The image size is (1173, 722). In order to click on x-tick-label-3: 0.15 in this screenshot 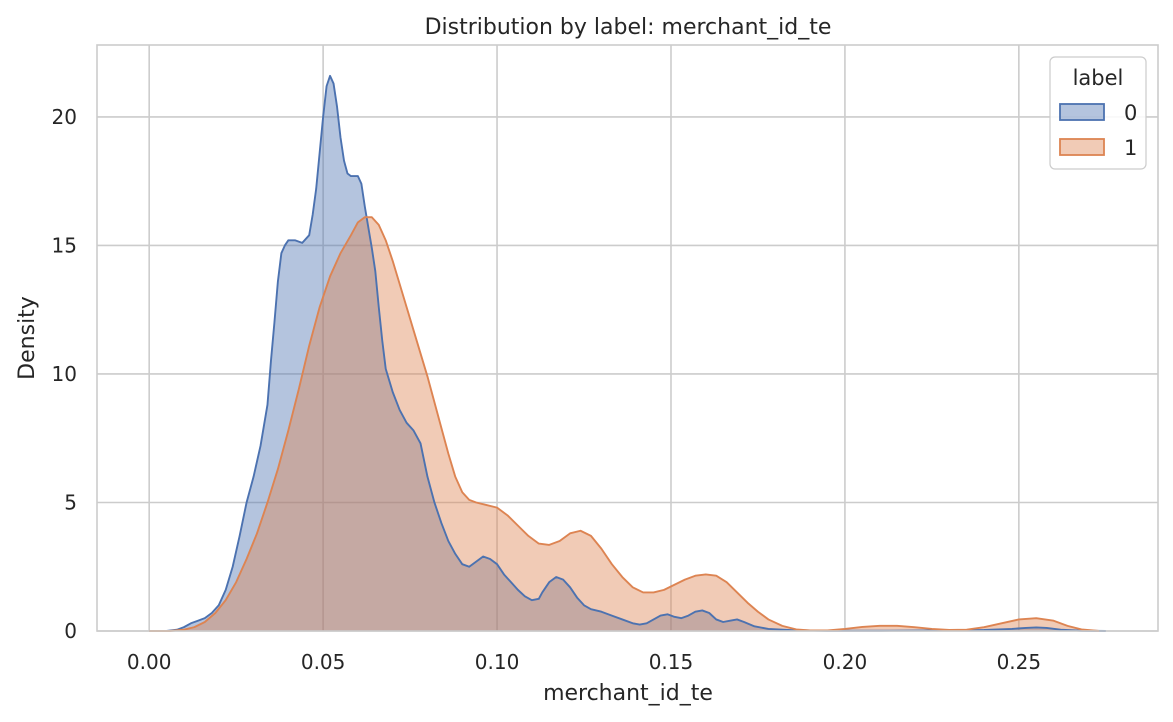, I will do `click(671, 662)`.